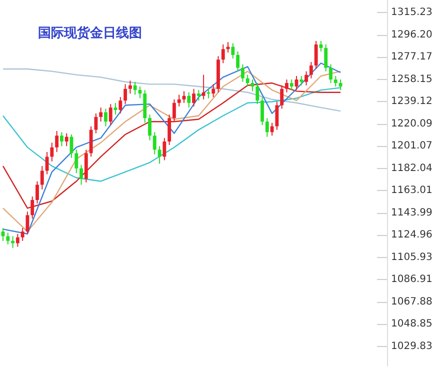 This screenshot has width=437, height=374. Describe the element at coordinates (411, 257) in the screenshot. I see `y-tick-label: 1105.93` at that location.